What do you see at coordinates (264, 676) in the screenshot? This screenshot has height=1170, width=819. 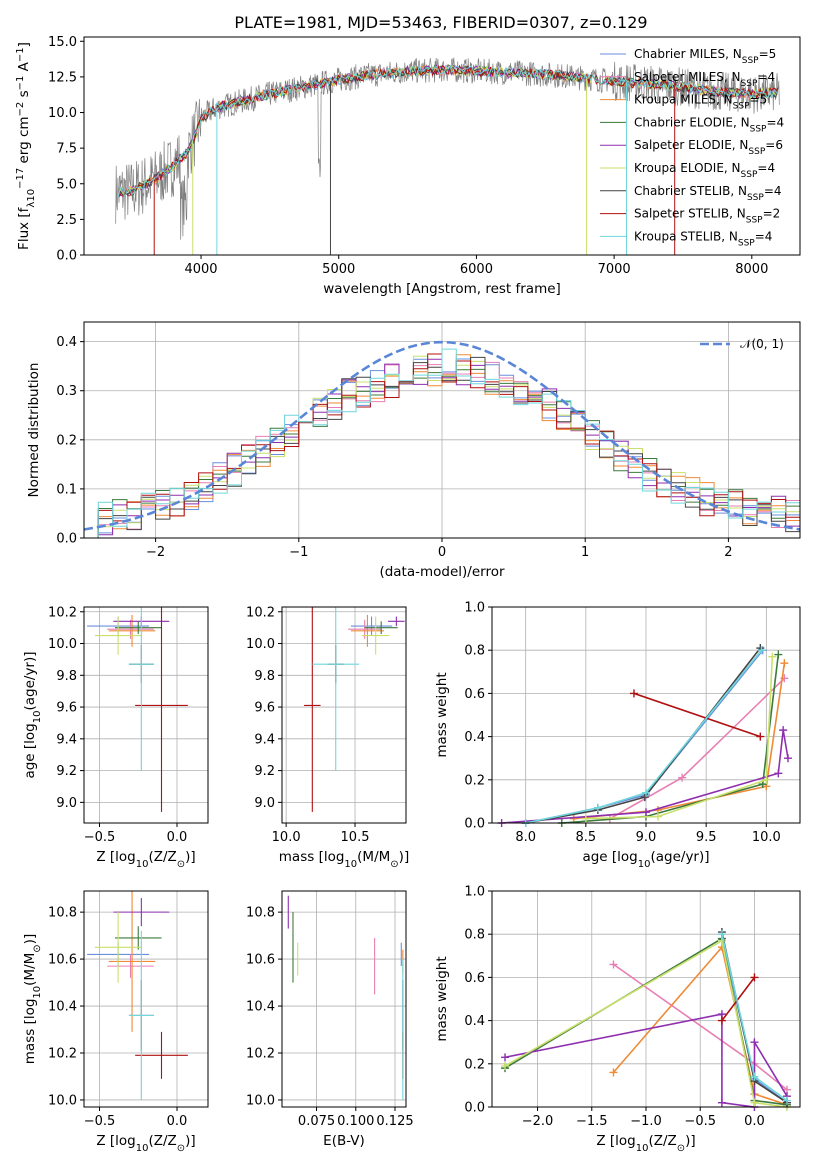 I see `y-tick-label: 9.8` at bounding box center [264, 676].